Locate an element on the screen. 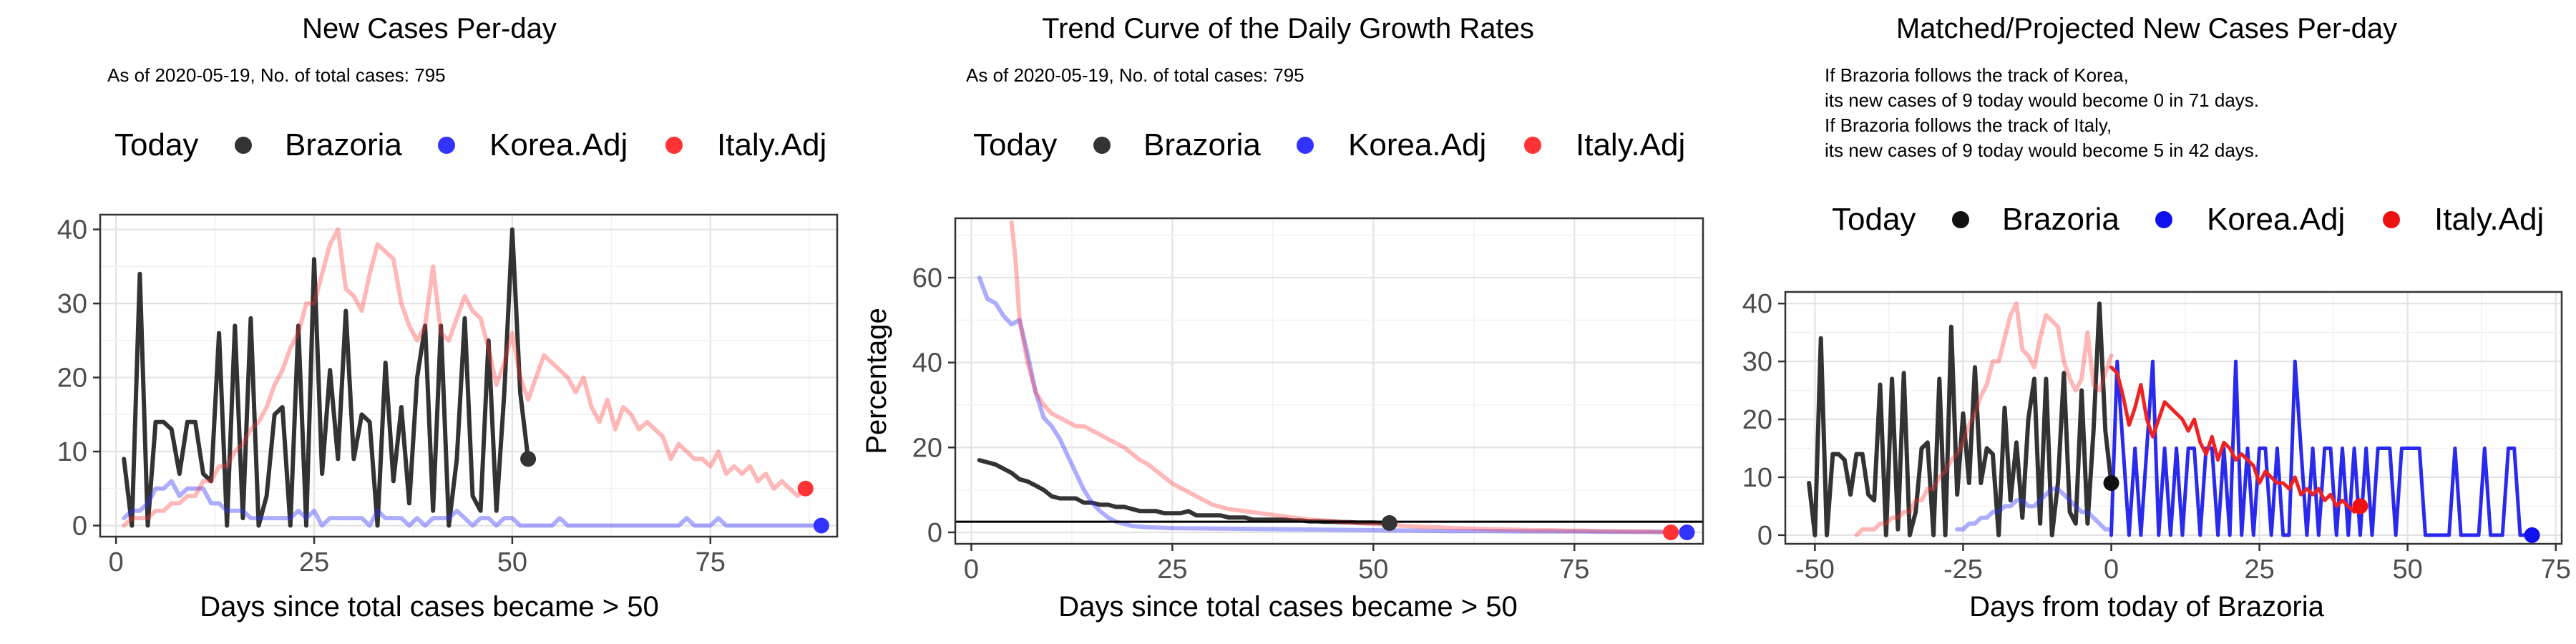 Image resolution: width=2576 pixels, height=644 pixels. chart-title: New Cases Per-day is located at coordinates (429, 28).